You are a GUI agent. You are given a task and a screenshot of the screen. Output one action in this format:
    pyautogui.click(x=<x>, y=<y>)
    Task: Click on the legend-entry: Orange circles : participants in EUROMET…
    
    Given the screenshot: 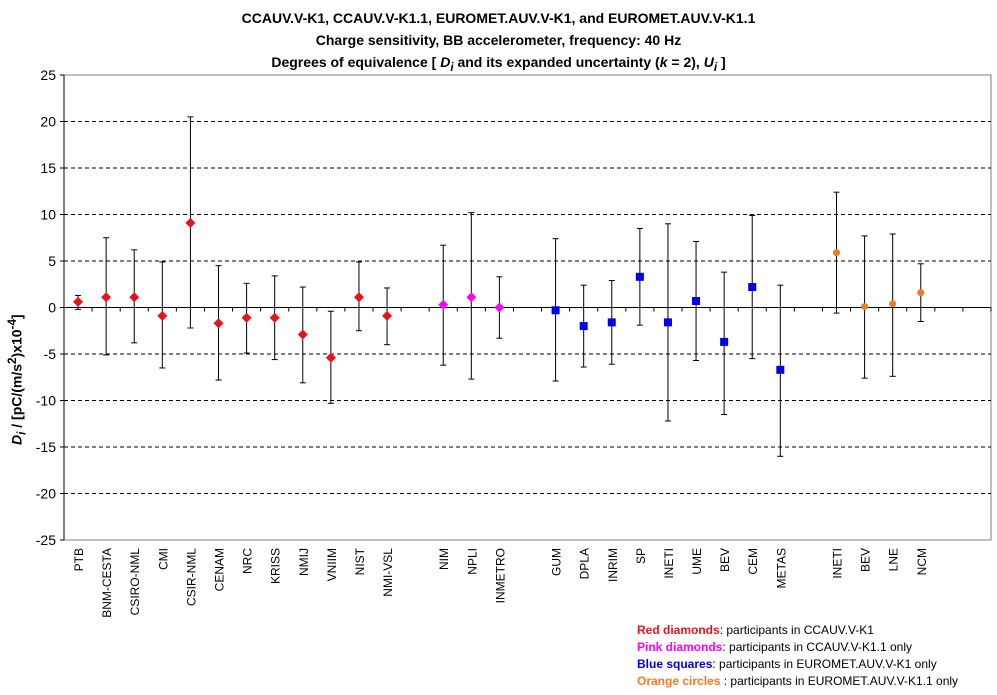 What is the action you would take?
    pyautogui.click(x=797, y=681)
    